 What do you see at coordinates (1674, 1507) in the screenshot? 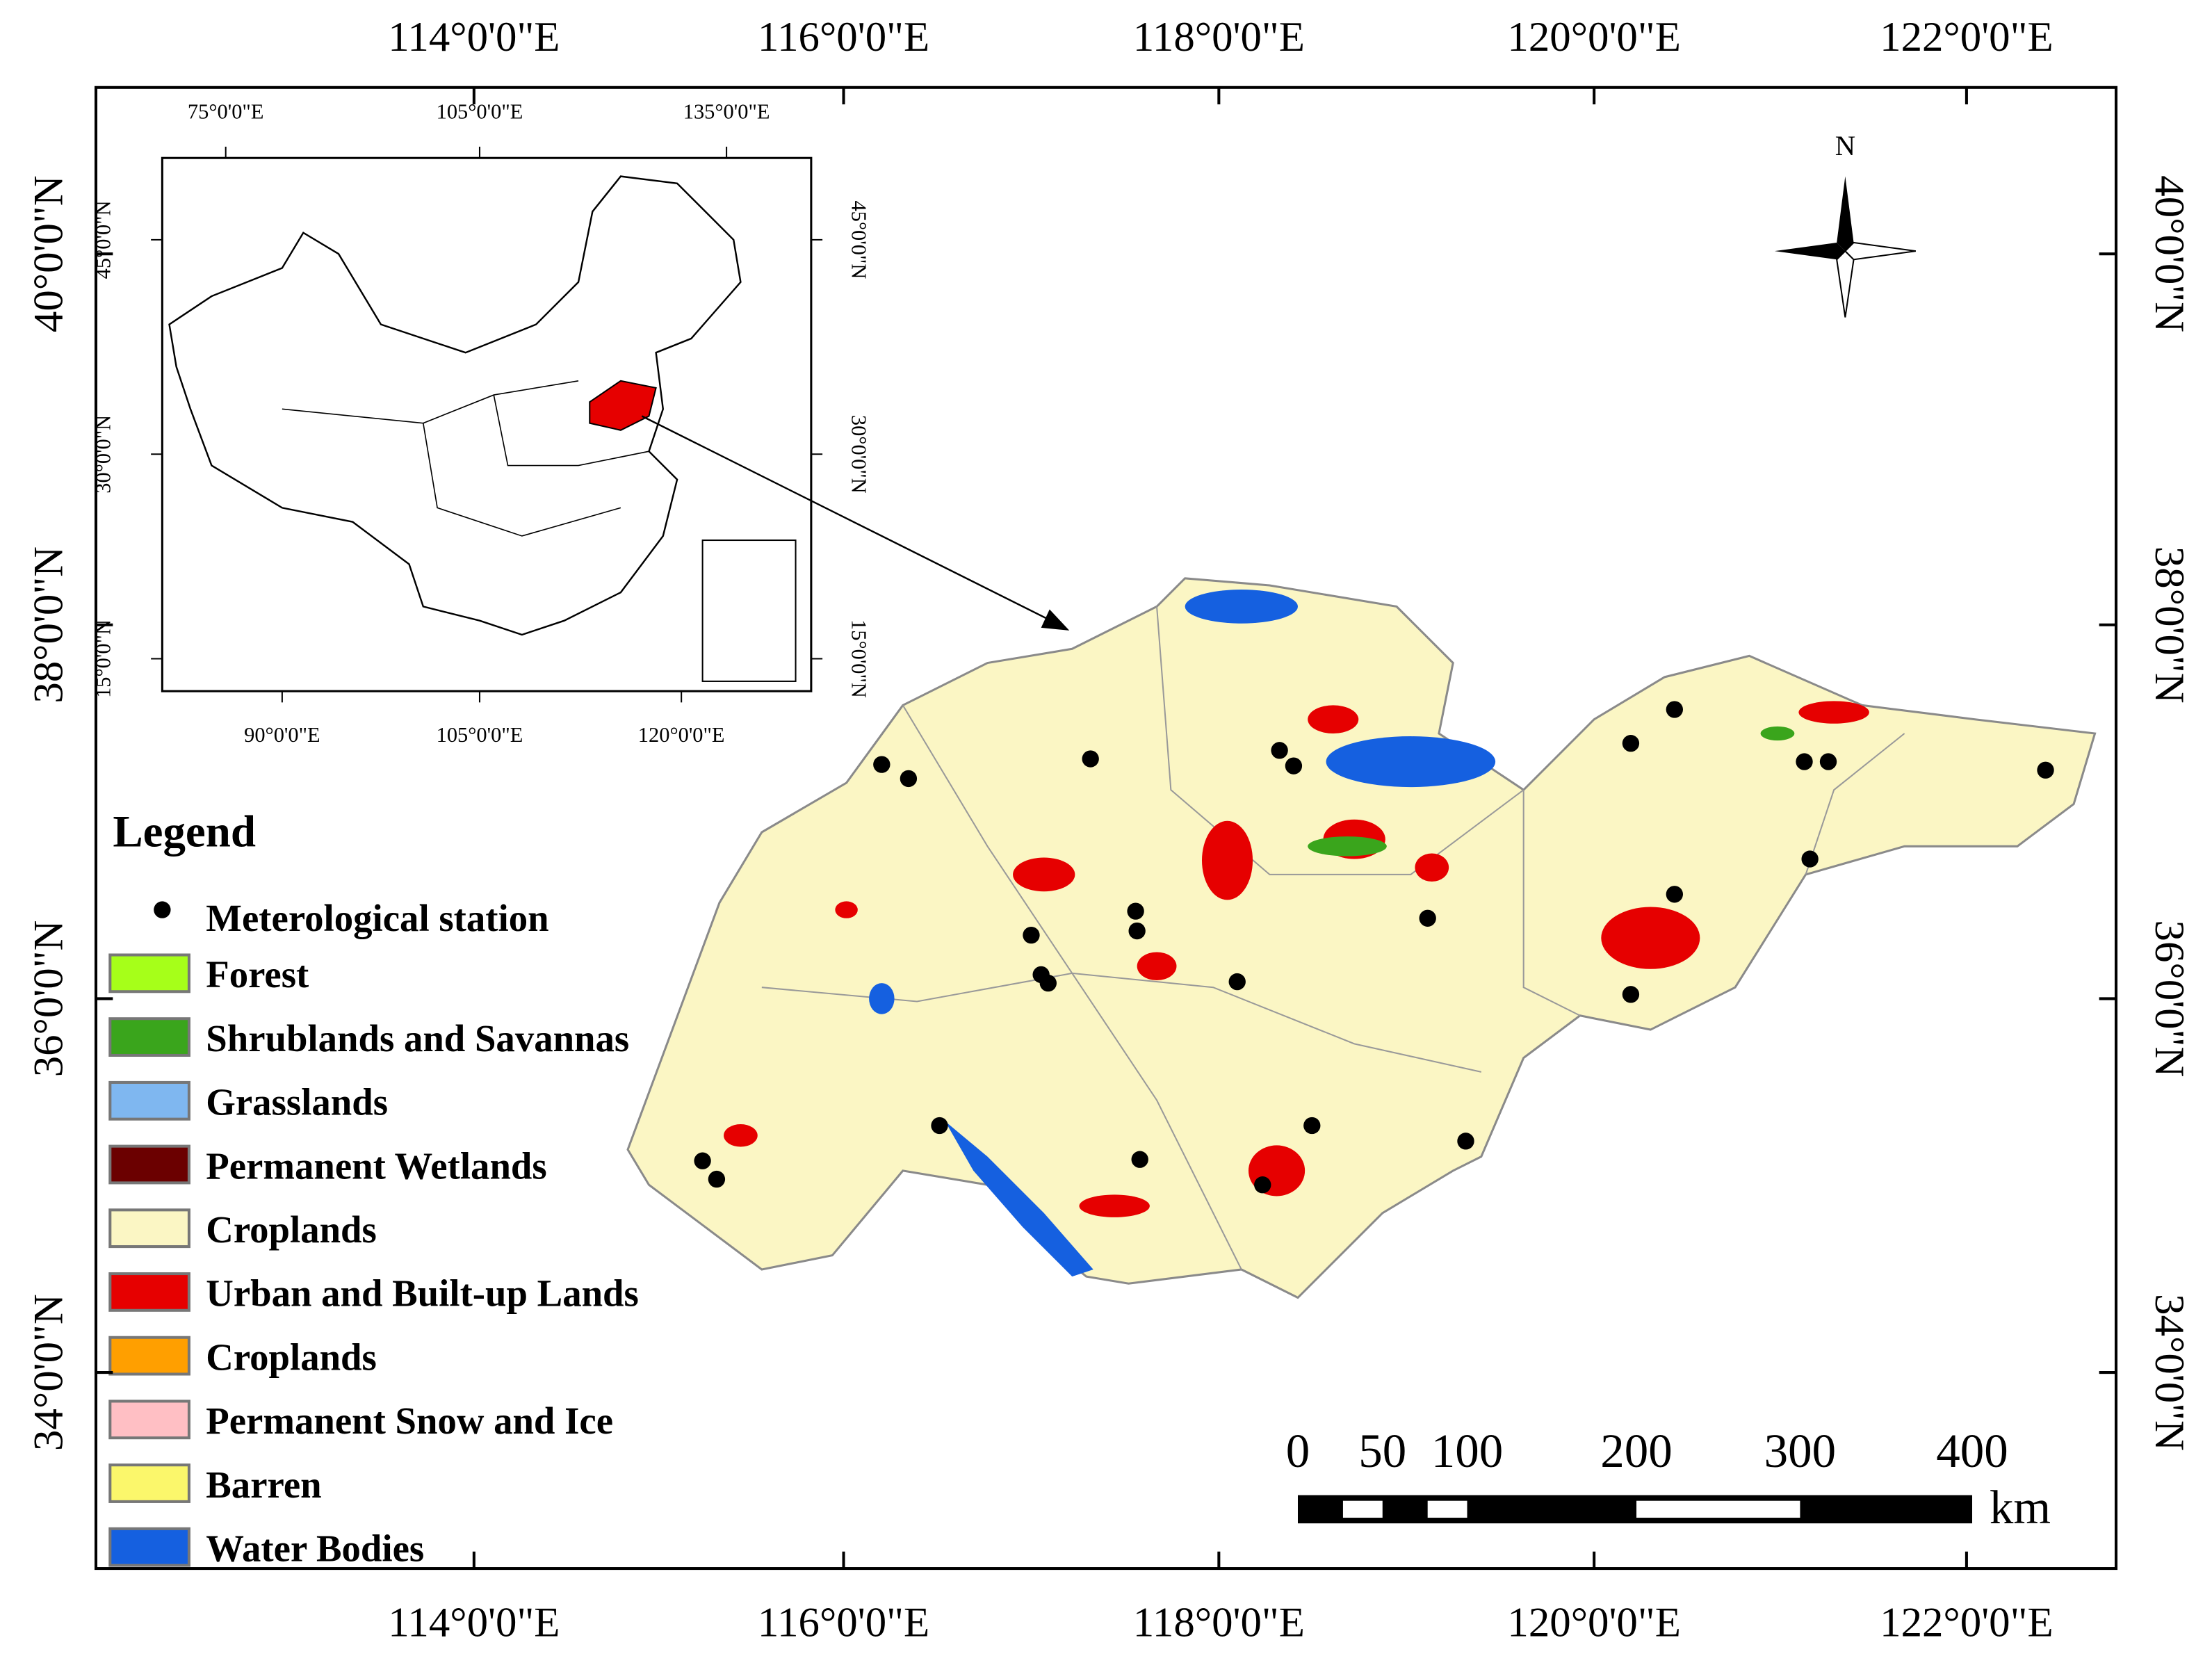
I see `scale-bar: km` at bounding box center [1674, 1507].